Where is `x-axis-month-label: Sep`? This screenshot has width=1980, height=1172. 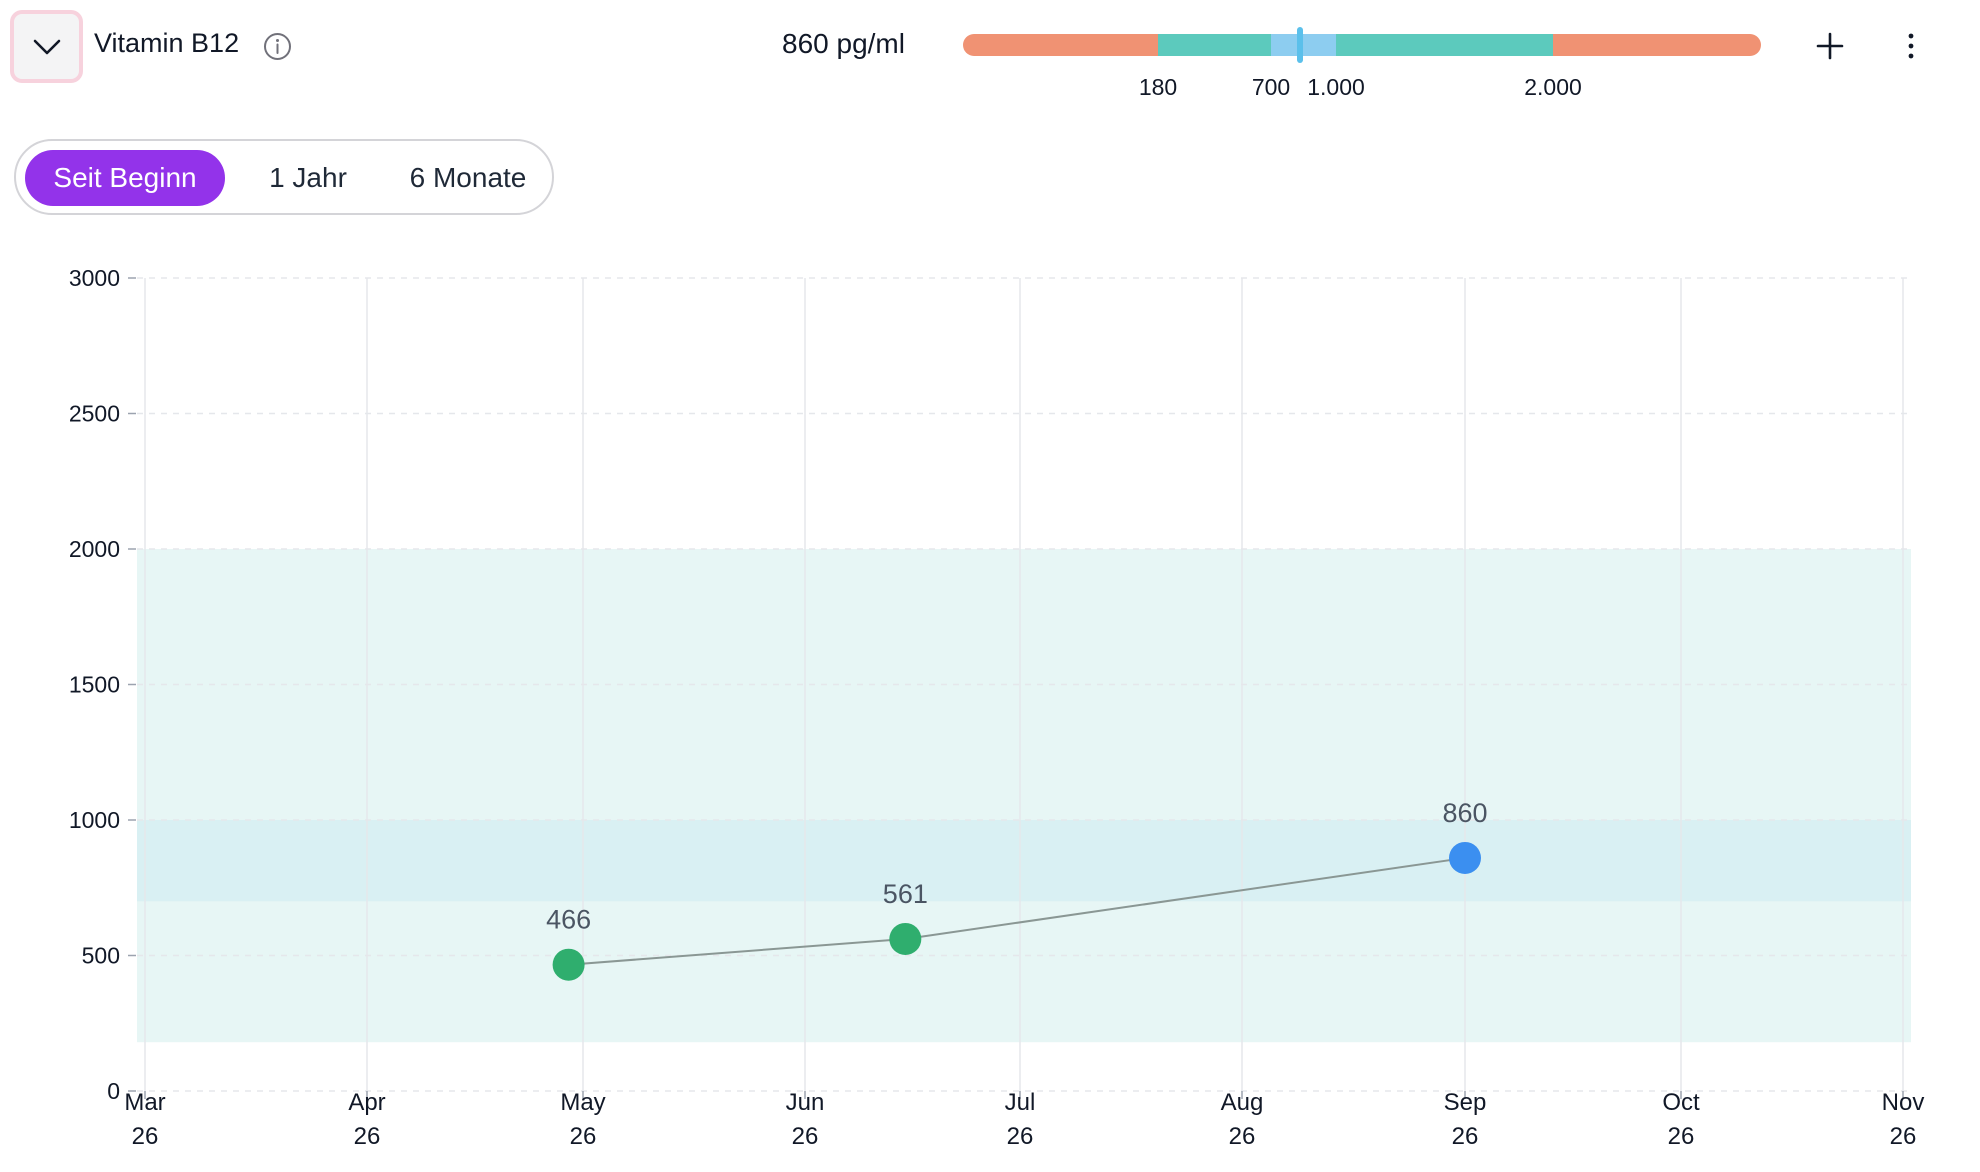
x-axis-month-label: Sep is located at coordinates (1465, 1102).